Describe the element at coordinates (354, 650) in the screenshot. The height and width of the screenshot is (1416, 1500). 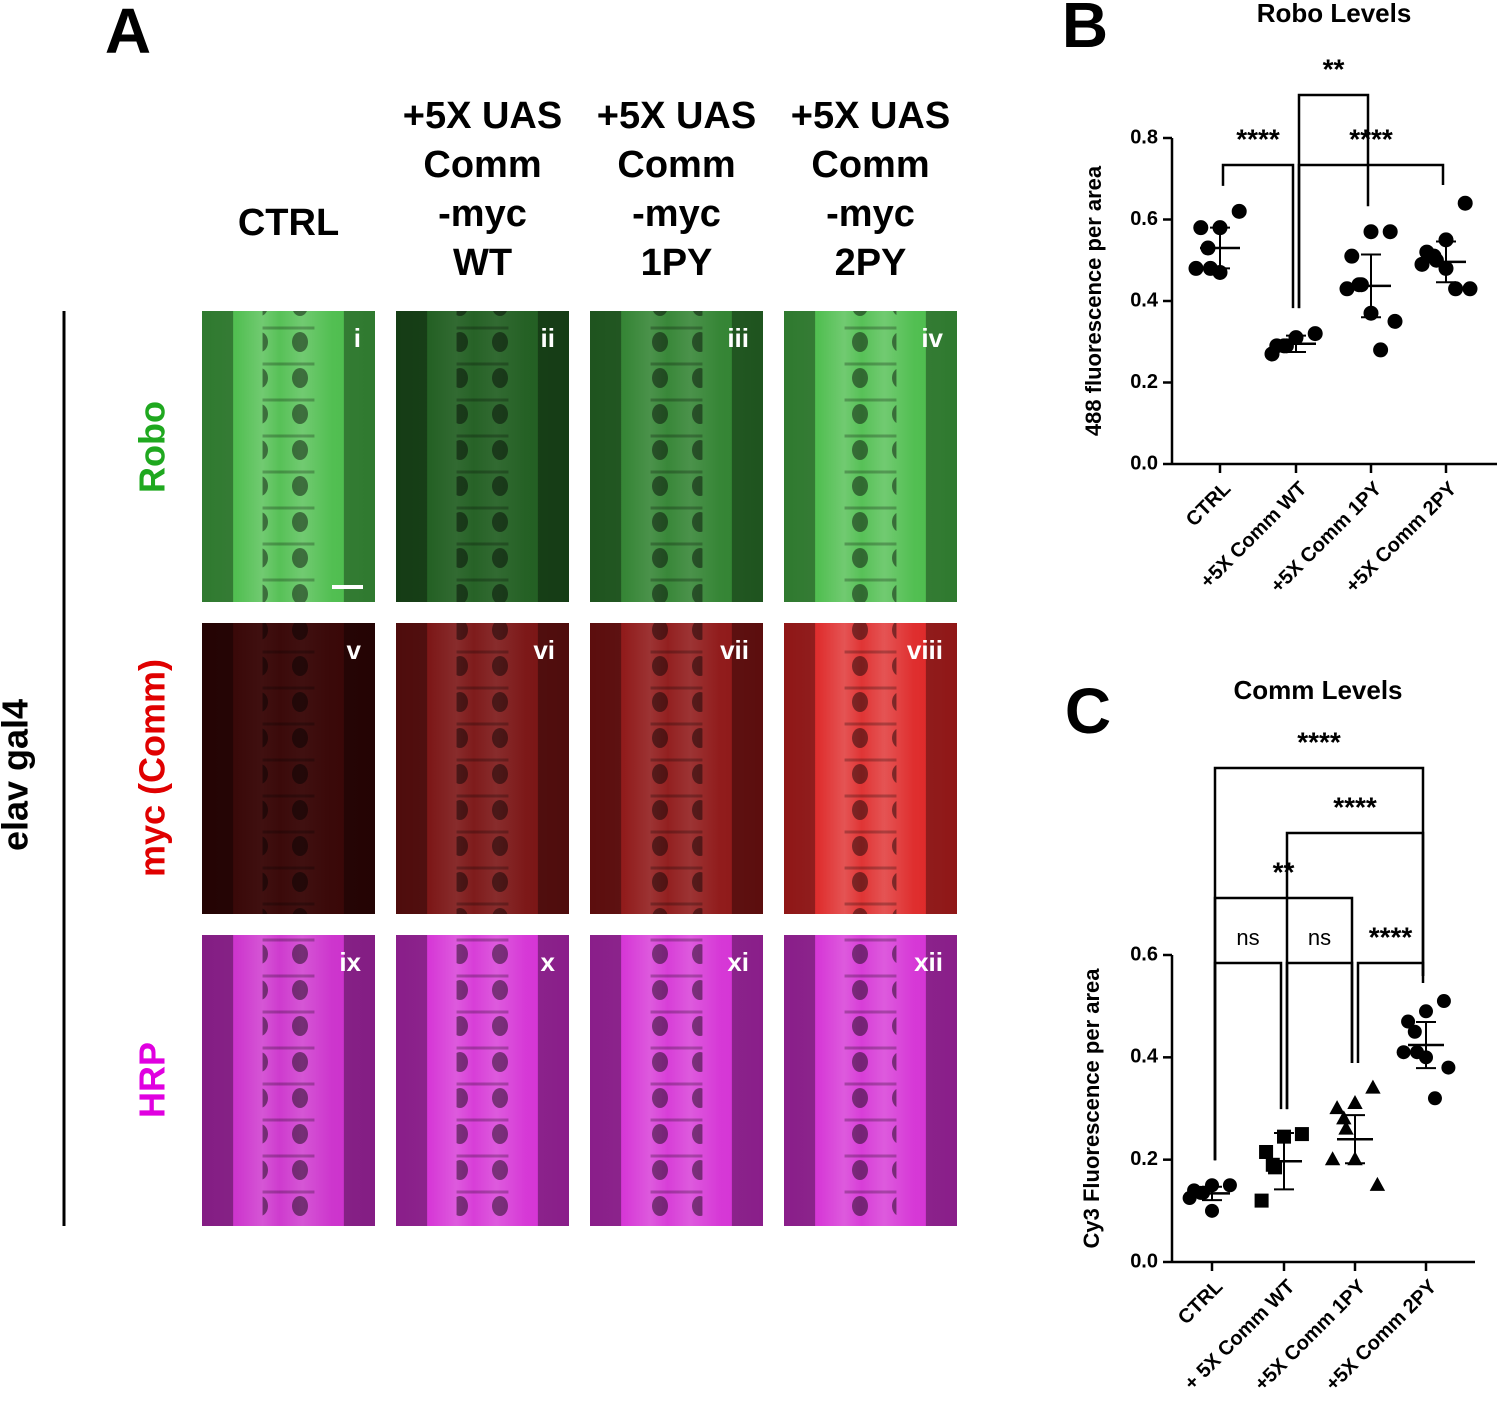
I see `panel-sublabel: v` at that location.